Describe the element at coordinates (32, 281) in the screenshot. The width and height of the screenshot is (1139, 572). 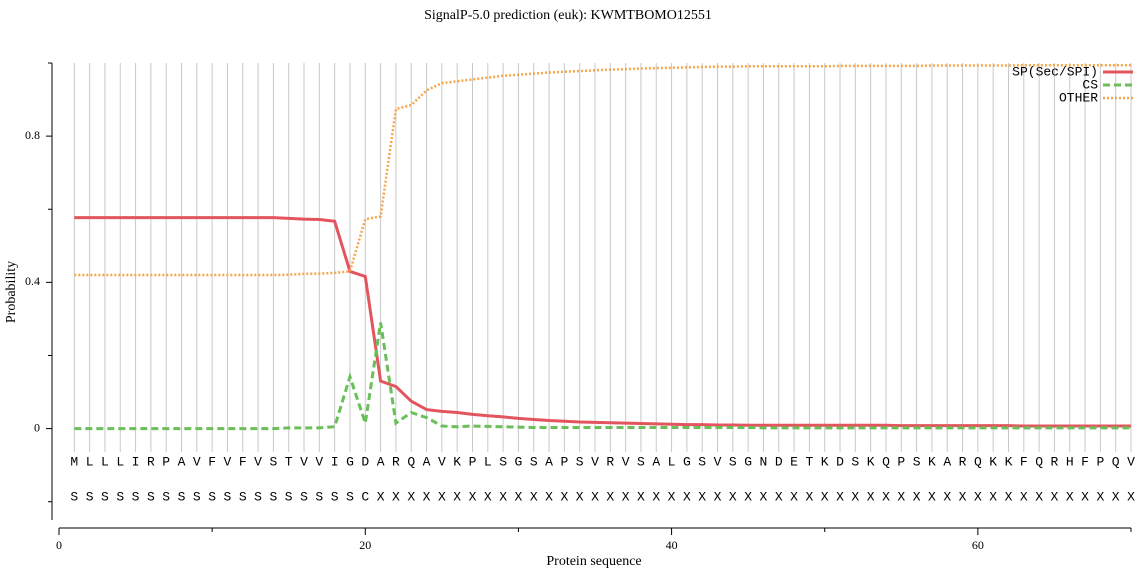
I see `y-tick-label: 0.4` at that location.